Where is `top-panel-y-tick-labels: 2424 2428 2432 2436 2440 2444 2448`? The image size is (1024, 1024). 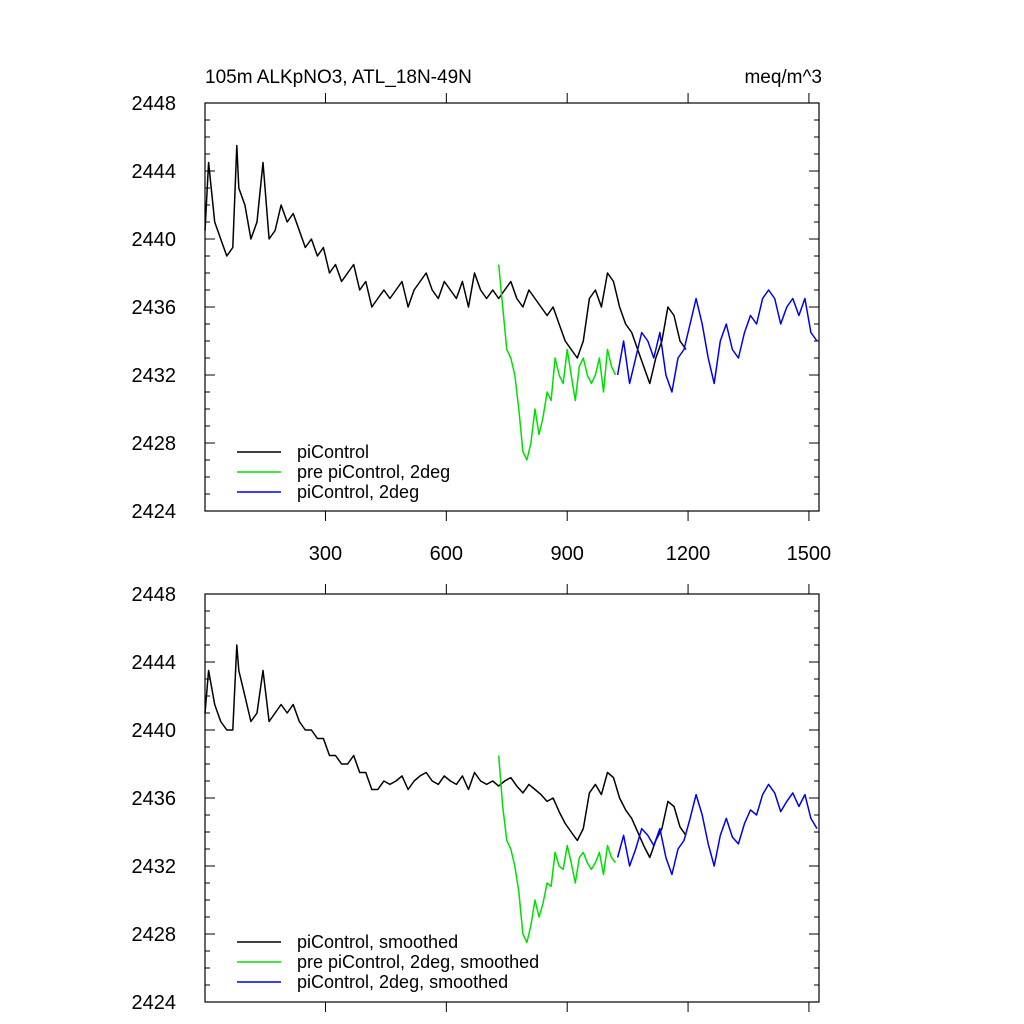
top-panel-y-tick-labels: 2424 2428 2432 2436 2440 2444 2448 is located at coordinates (154, 308).